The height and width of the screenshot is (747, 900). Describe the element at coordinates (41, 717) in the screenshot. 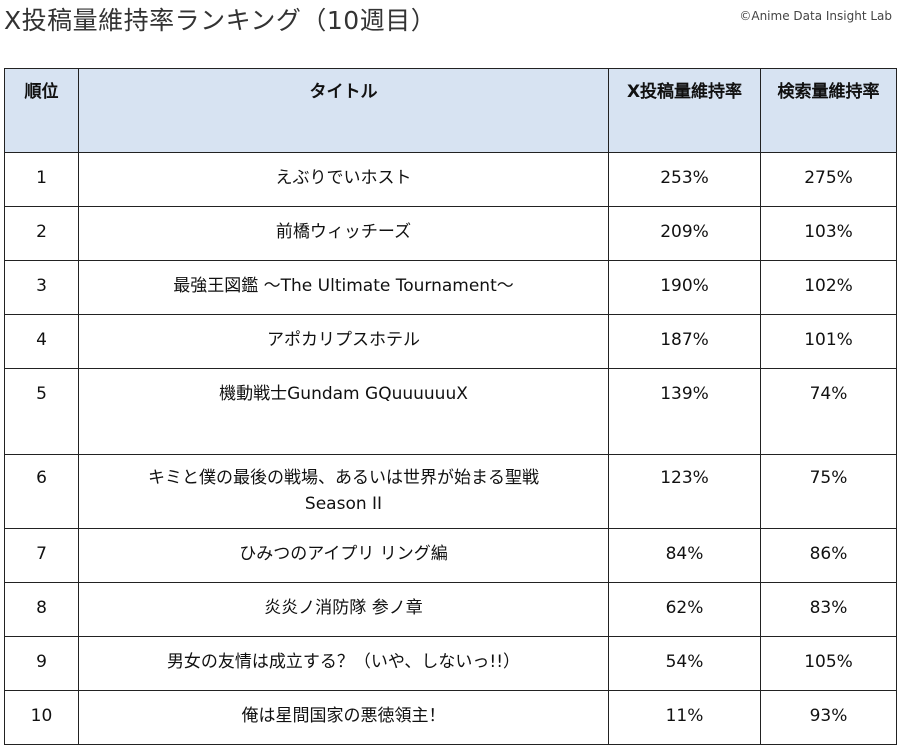

I see `rank-cell: 10` at that location.